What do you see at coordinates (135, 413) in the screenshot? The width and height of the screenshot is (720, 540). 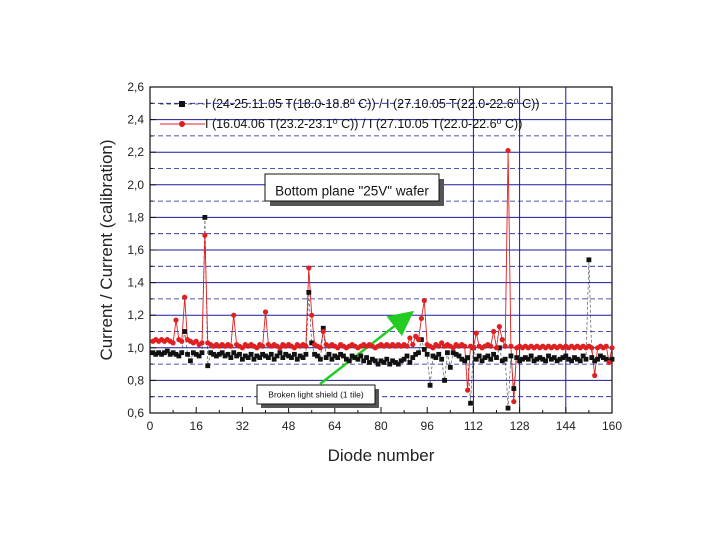 I see `y-tick-label: 0,6` at bounding box center [135, 413].